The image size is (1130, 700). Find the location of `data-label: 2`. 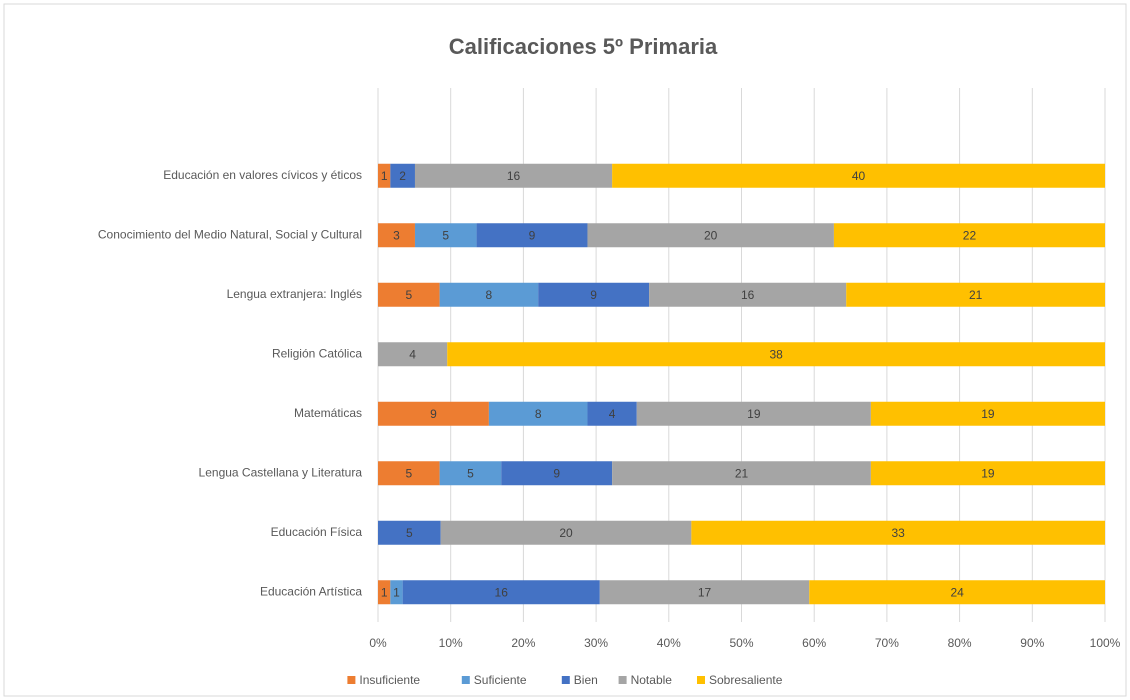

data-label: 2 is located at coordinates (402, 176).